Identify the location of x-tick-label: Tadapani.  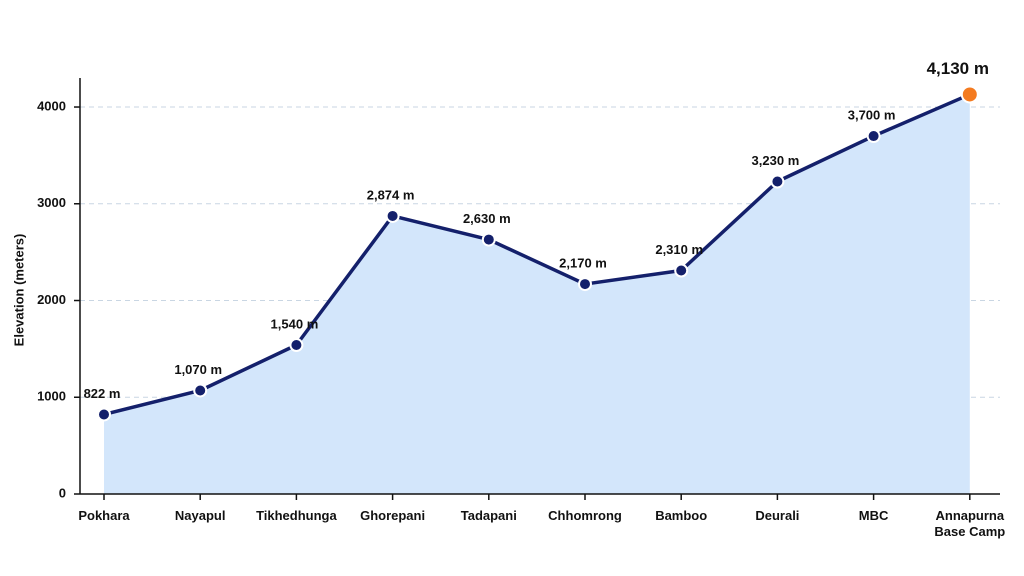
(488, 515).